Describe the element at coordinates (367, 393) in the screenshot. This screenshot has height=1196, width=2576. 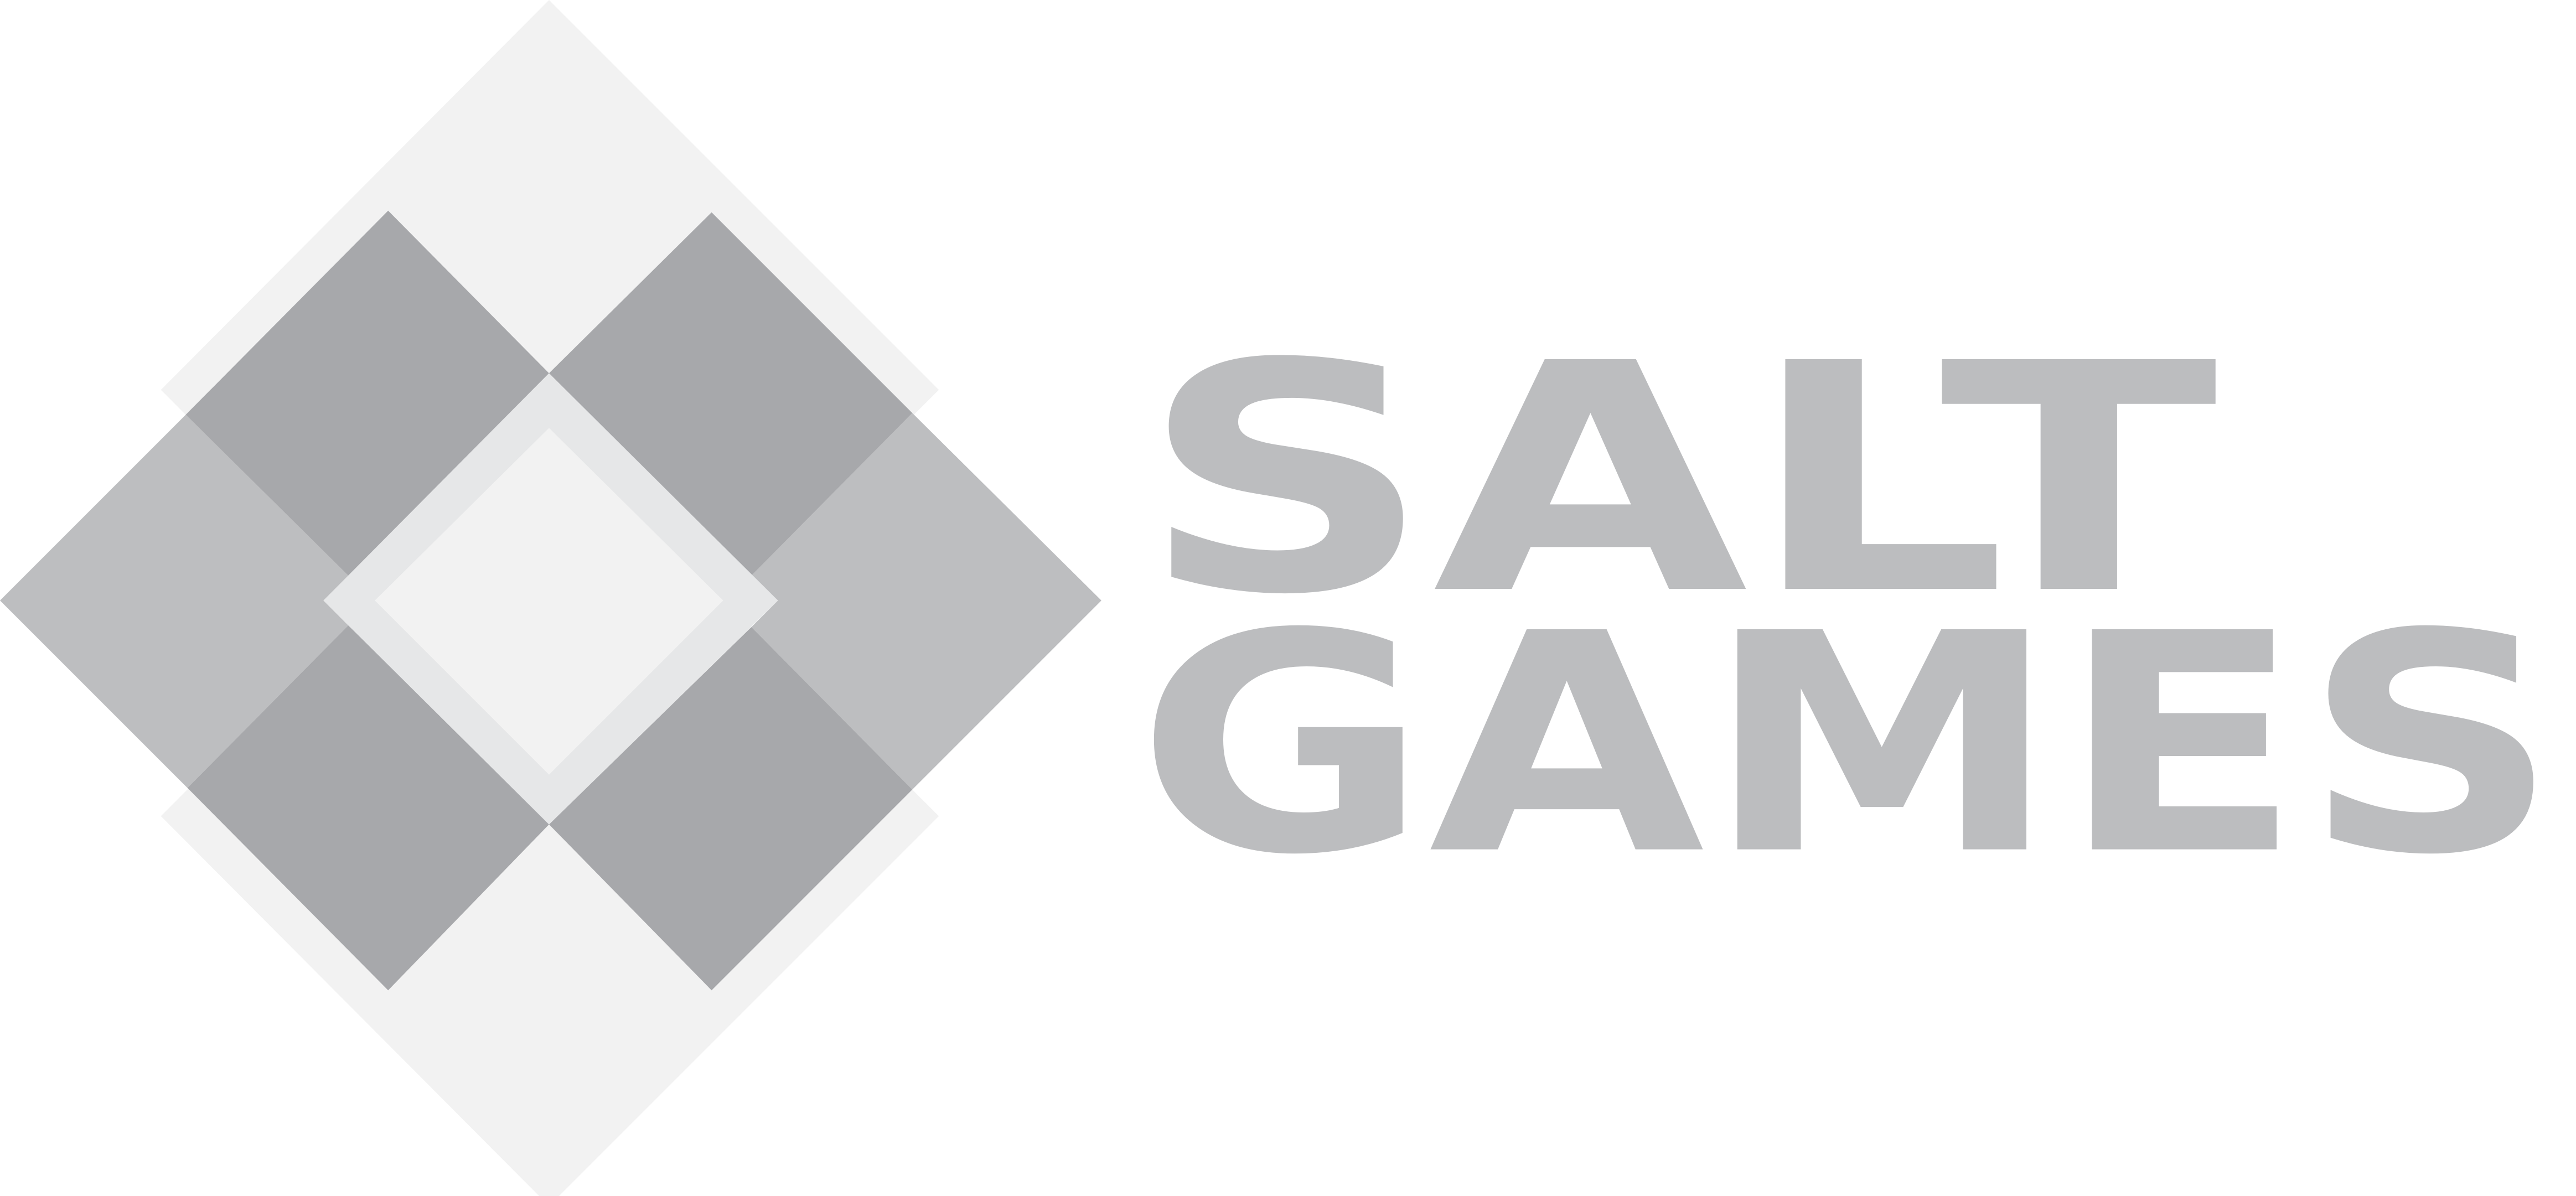
I see `dark-top-left` at that location.